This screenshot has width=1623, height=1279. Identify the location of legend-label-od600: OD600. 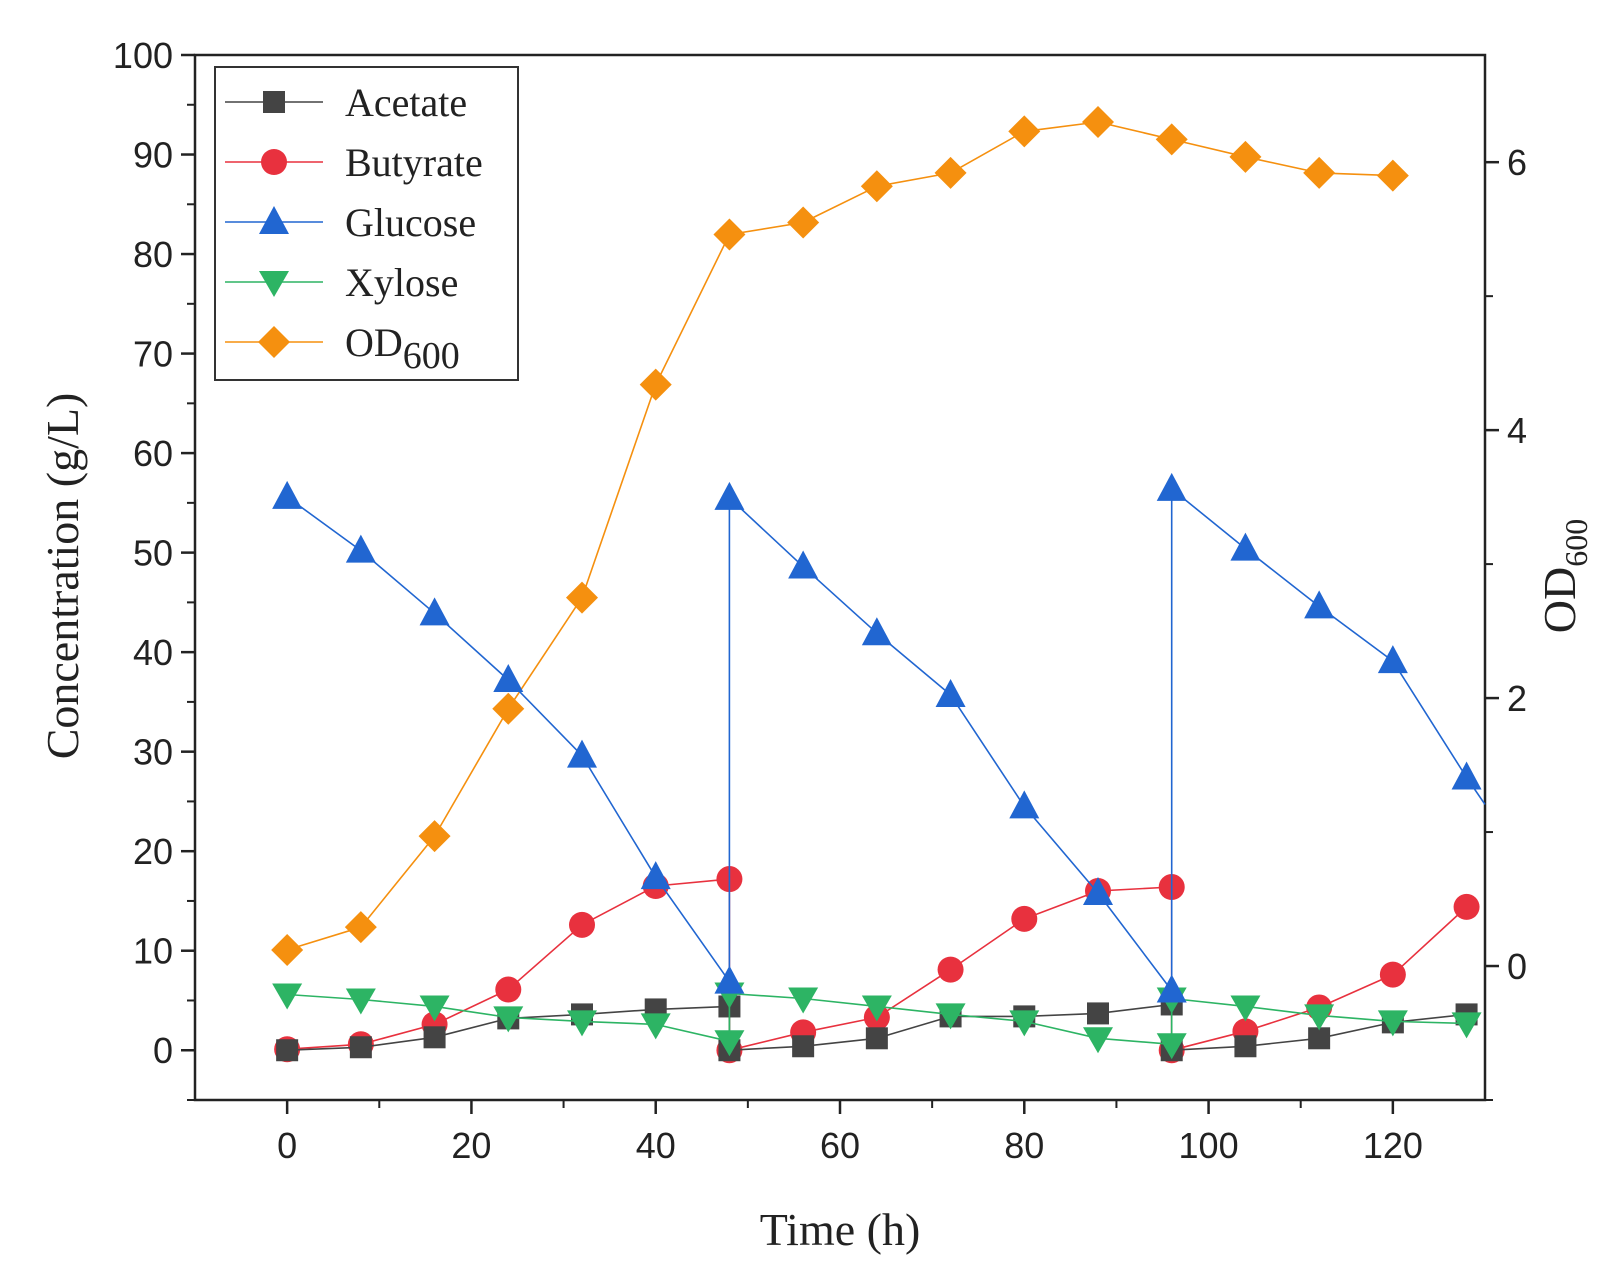
(402, 348).